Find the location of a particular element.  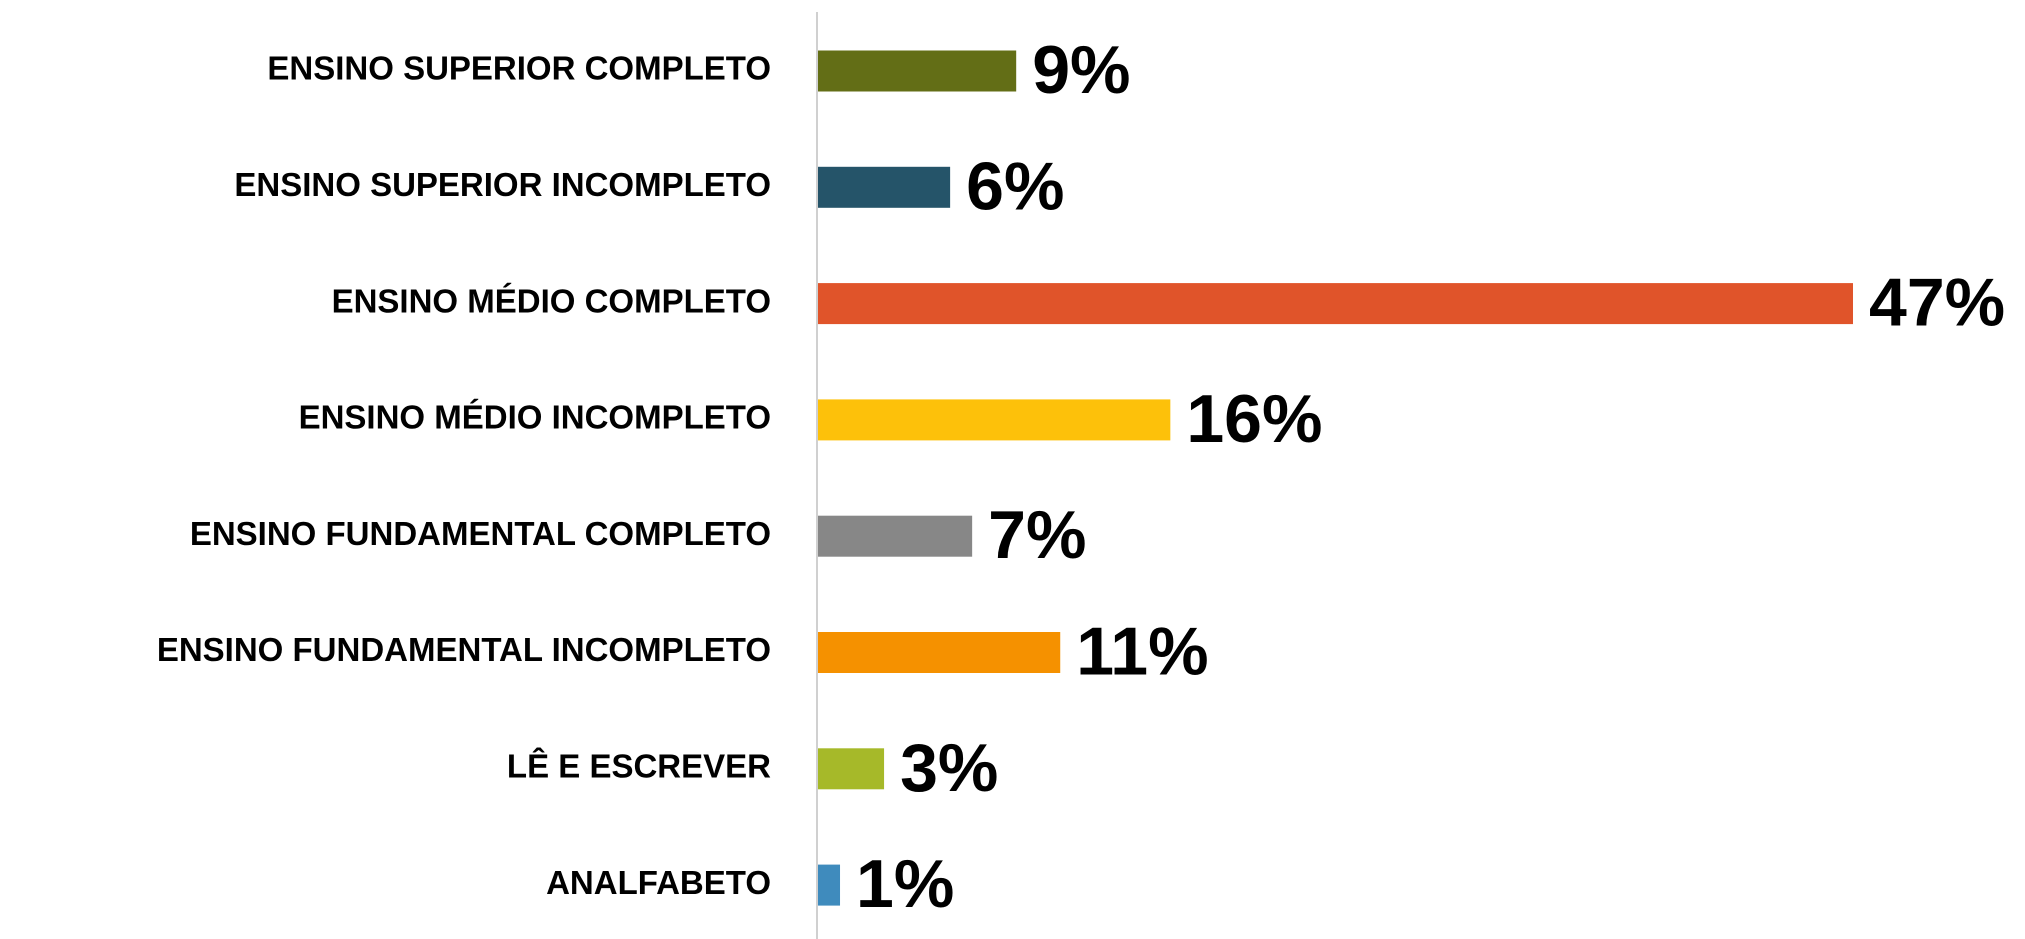

category-label: ANALFABETO is located at coordinates (658, 882).